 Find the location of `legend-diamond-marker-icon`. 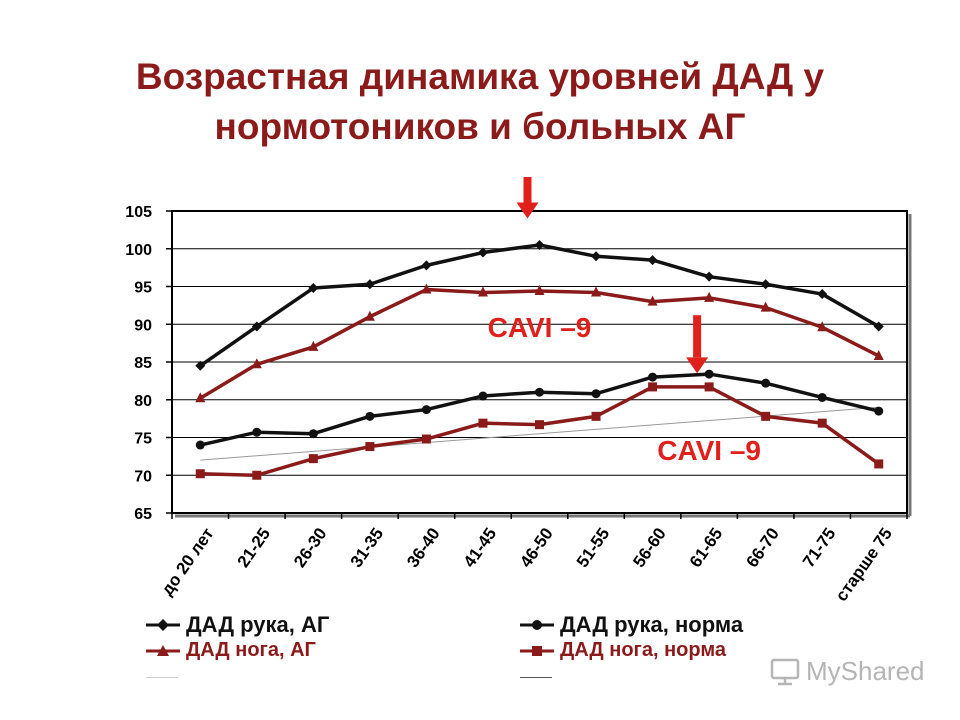

legend-diamond-marker-icon is located at coordinates (163, 625).